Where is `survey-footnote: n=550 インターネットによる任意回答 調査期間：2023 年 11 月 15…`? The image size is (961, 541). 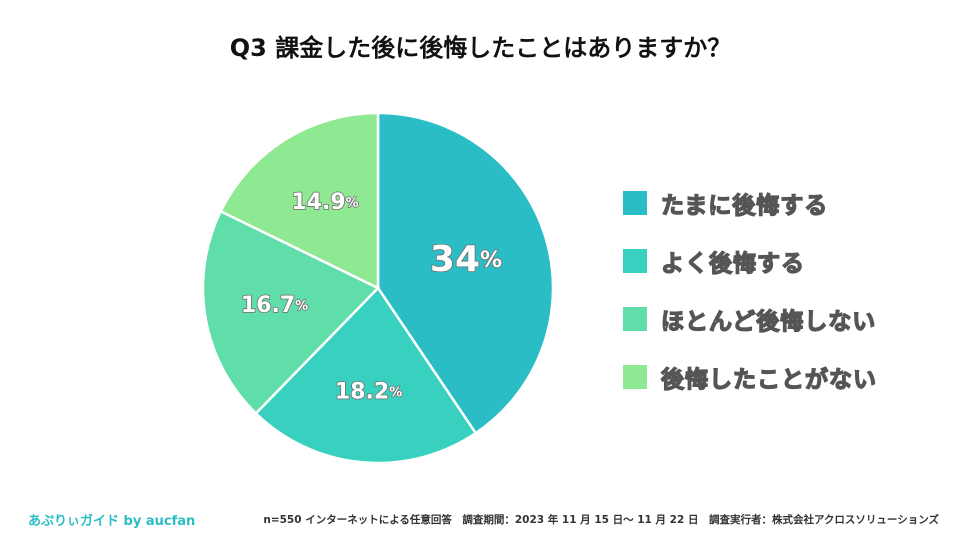 survey-footnote: n=550 インターネットによる任意回答 調査期間：2023 年 11 月 15… is located at coordinates (601, 520).